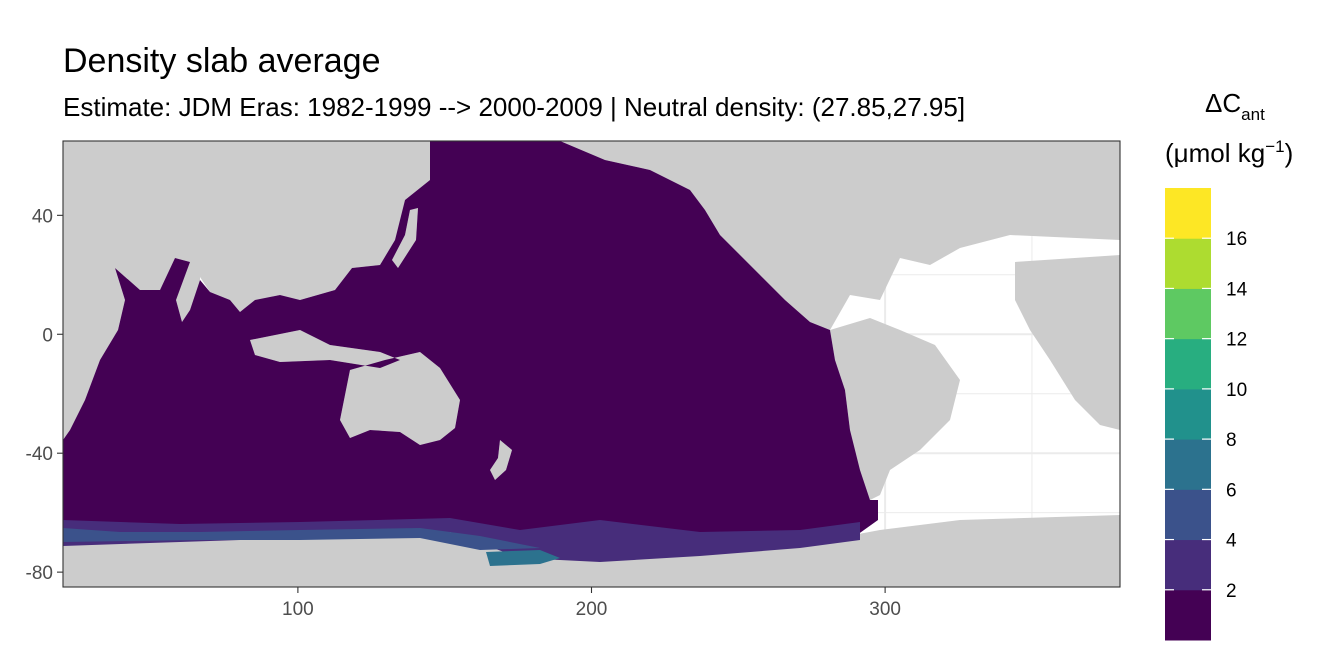 The width and height of the screenshot is (1344, 672). I want to click on land-africa-east, so click(1067, 342).